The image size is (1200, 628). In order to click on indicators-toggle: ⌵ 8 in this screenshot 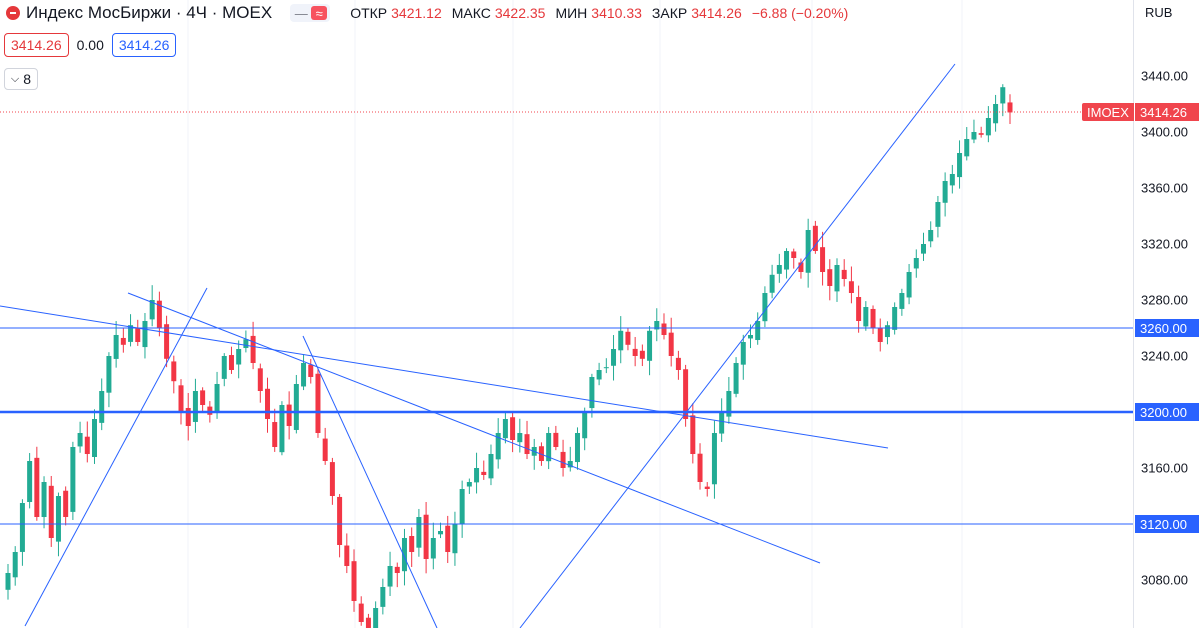, I will do `click(21, 79)`.